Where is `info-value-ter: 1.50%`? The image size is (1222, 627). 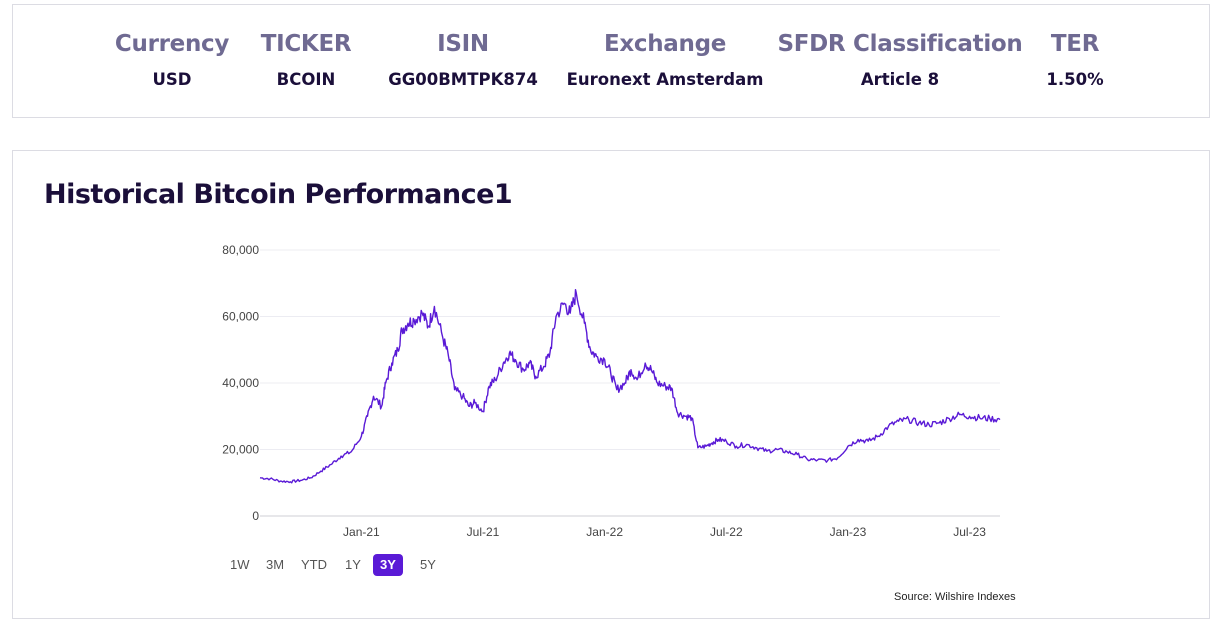
info-value-ter: 1.50% is located at coordinates (1075, 79).